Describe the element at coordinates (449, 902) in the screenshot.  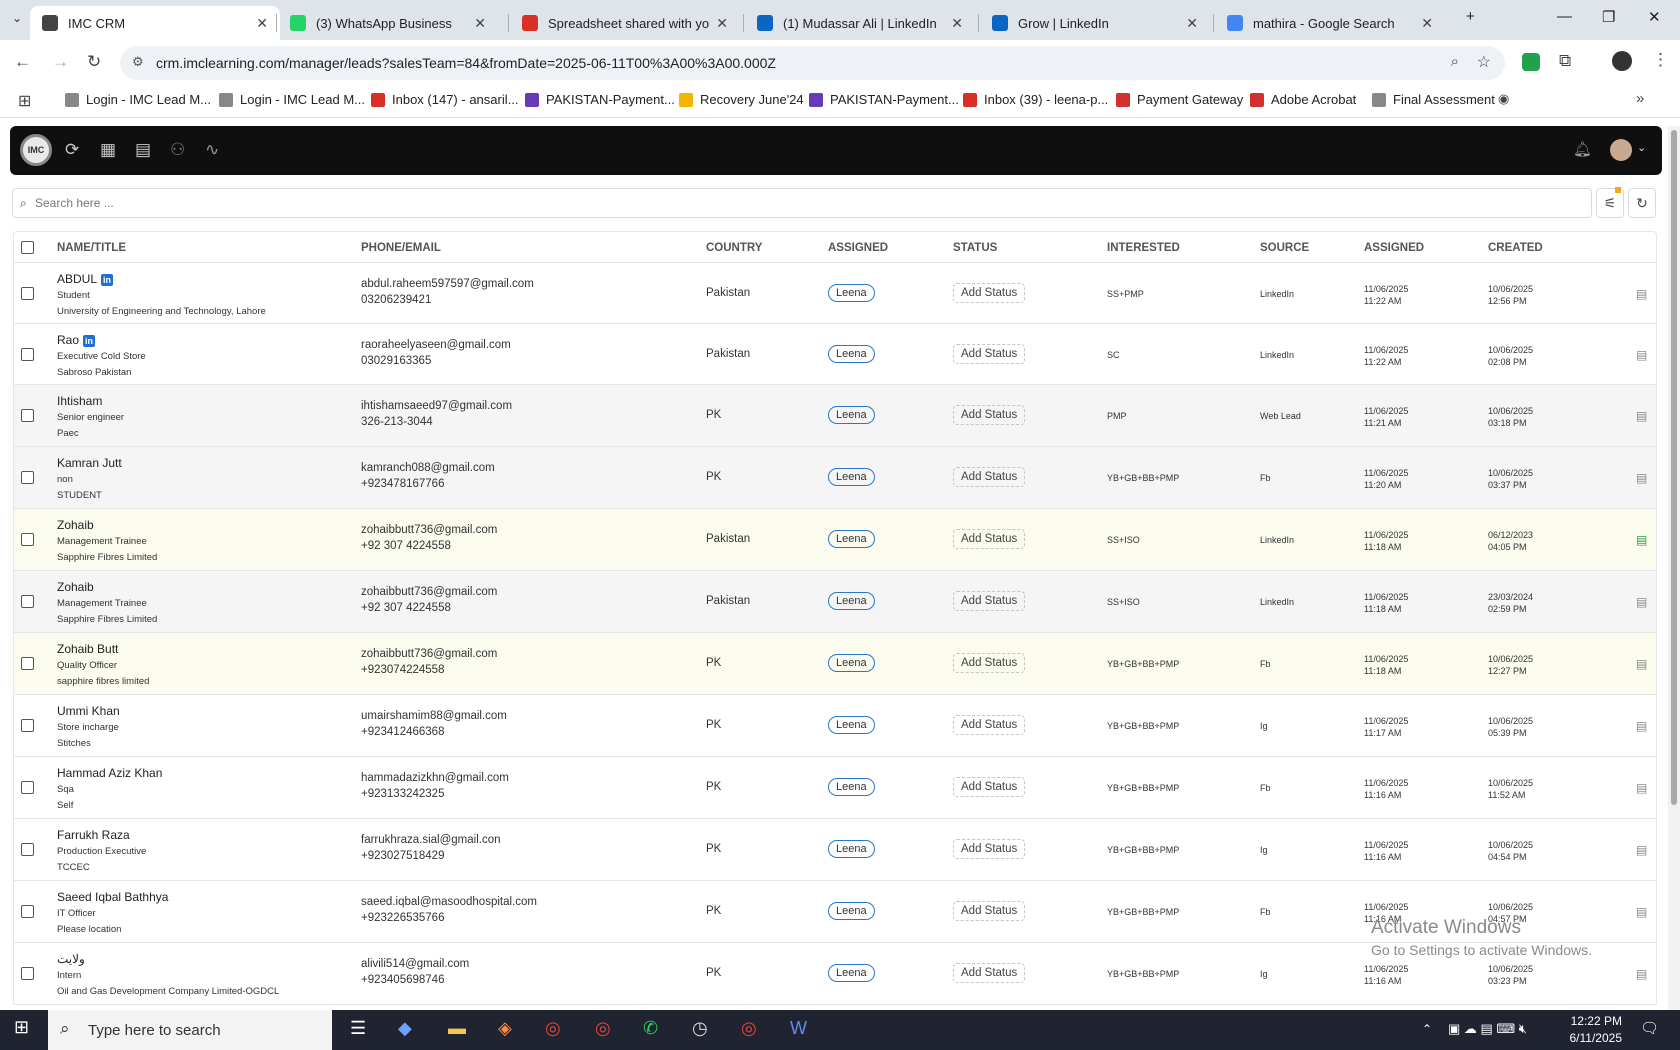
I see `lead-email: saeed.iqbal@masoodhospital.com` at that location.